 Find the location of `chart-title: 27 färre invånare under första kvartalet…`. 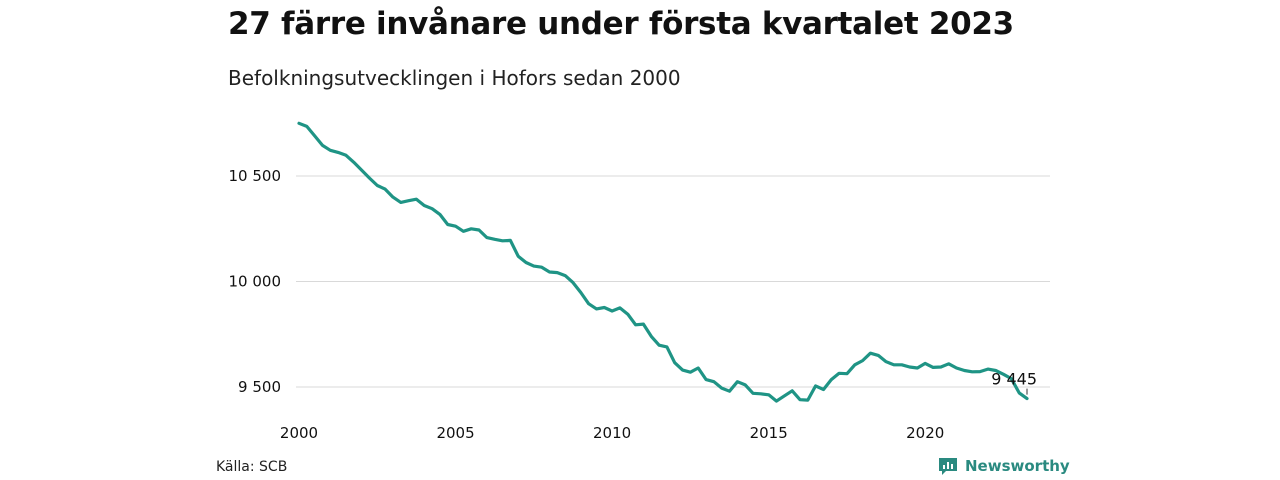

chart-title: 27 färre invånare under första kvartalet… is located at coordinates (621, 24).